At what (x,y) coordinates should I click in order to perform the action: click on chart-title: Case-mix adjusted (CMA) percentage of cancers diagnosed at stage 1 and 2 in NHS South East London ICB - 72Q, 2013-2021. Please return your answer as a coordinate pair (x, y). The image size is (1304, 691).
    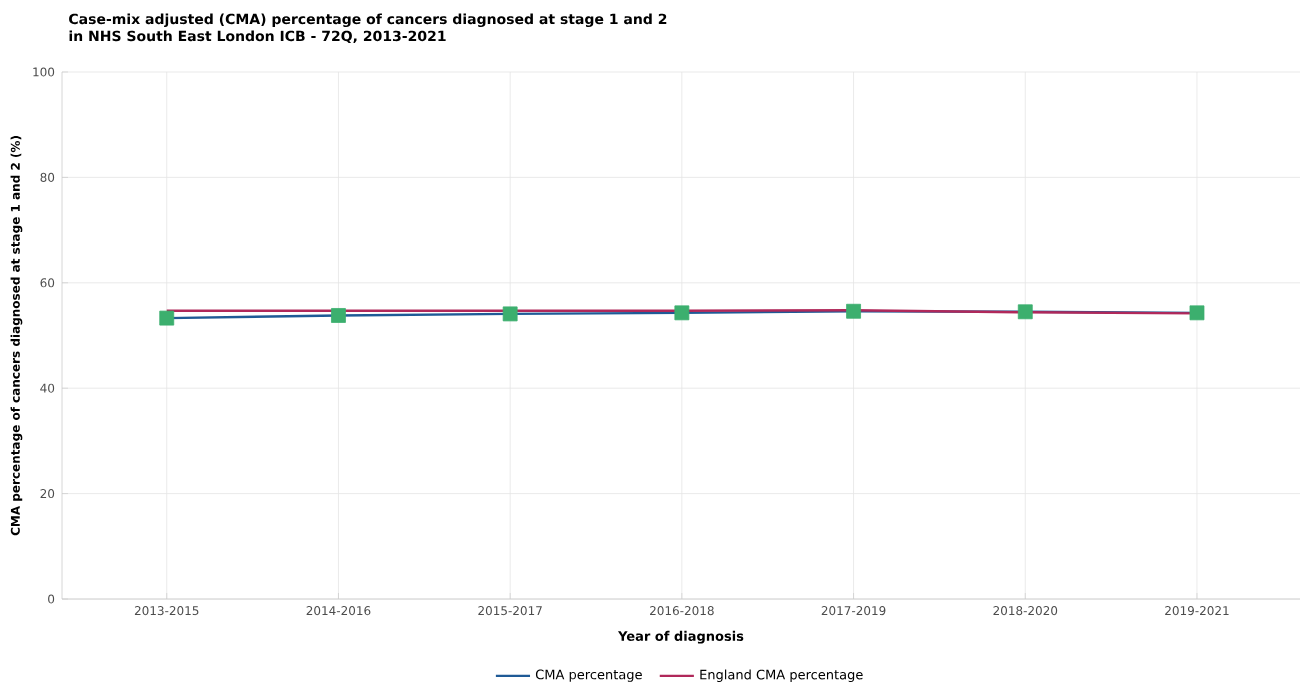
    Looking at the image, I should click on (368, 28).